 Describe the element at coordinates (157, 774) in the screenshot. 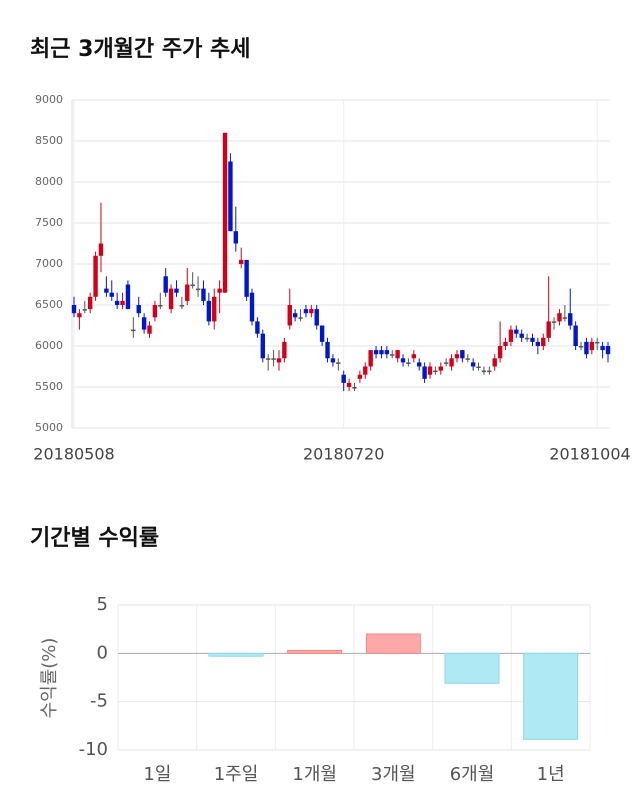

I see `x-tick-label: 1일` at that location.